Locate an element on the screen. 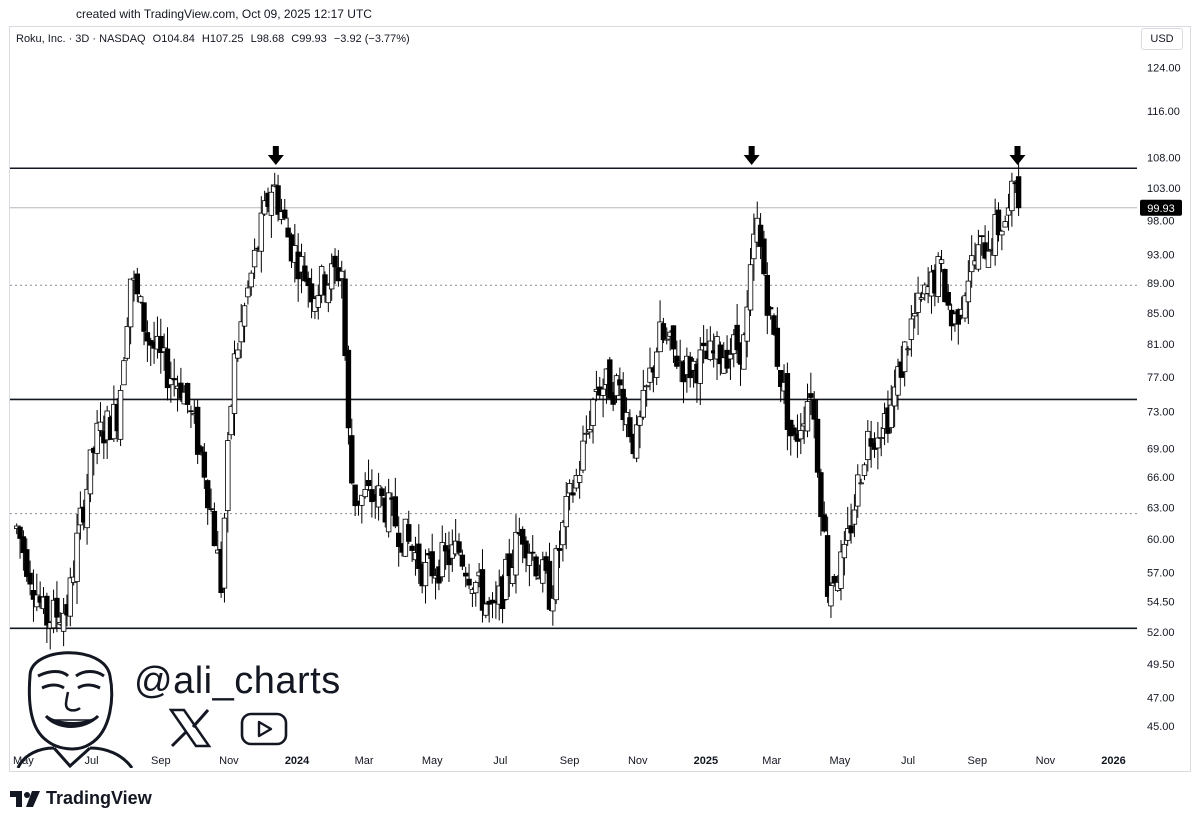 The height and width of the screenshot is (826, 1200). x-tick-label: May is located at coordinates (432, 761).